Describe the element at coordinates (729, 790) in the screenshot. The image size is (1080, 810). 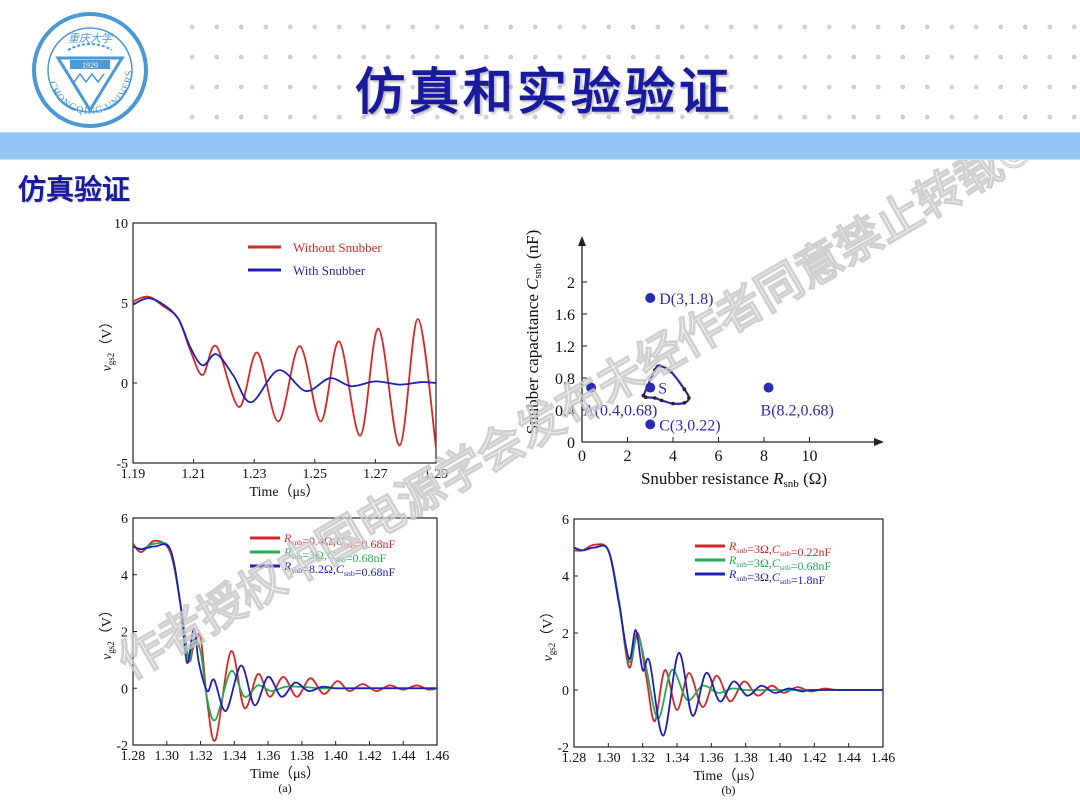
I see `figure-caption: (b)` at that location.